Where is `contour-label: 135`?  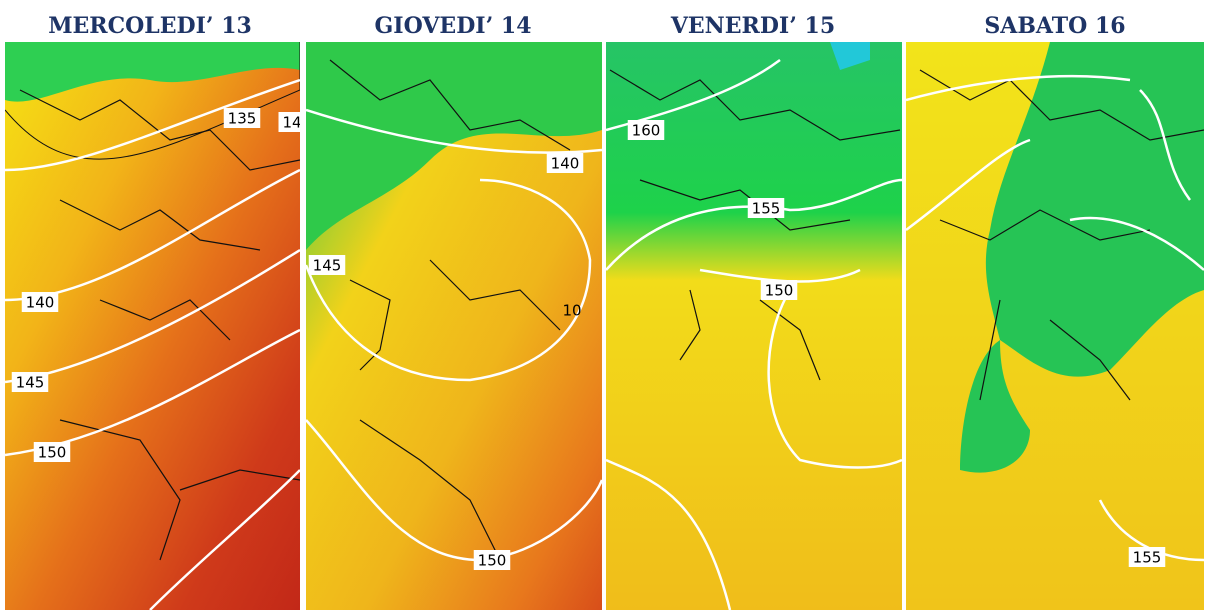
contour-label: 135 is located at coordinates (242, 119).